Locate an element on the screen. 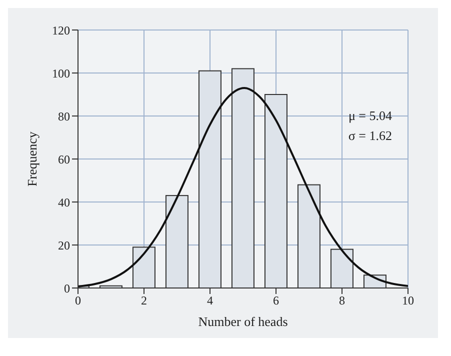 The width and height of the screenshot is (451, 356). x-tick-label: 2 is located at coordinates (144, 301).